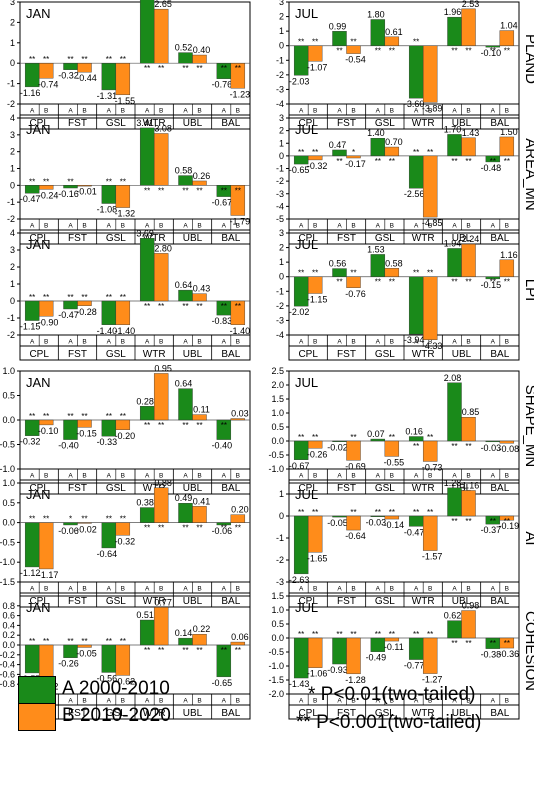  Describe the element at coordinates (338, 26) in the screenshot. I see `value-label: 0.99` at that location.